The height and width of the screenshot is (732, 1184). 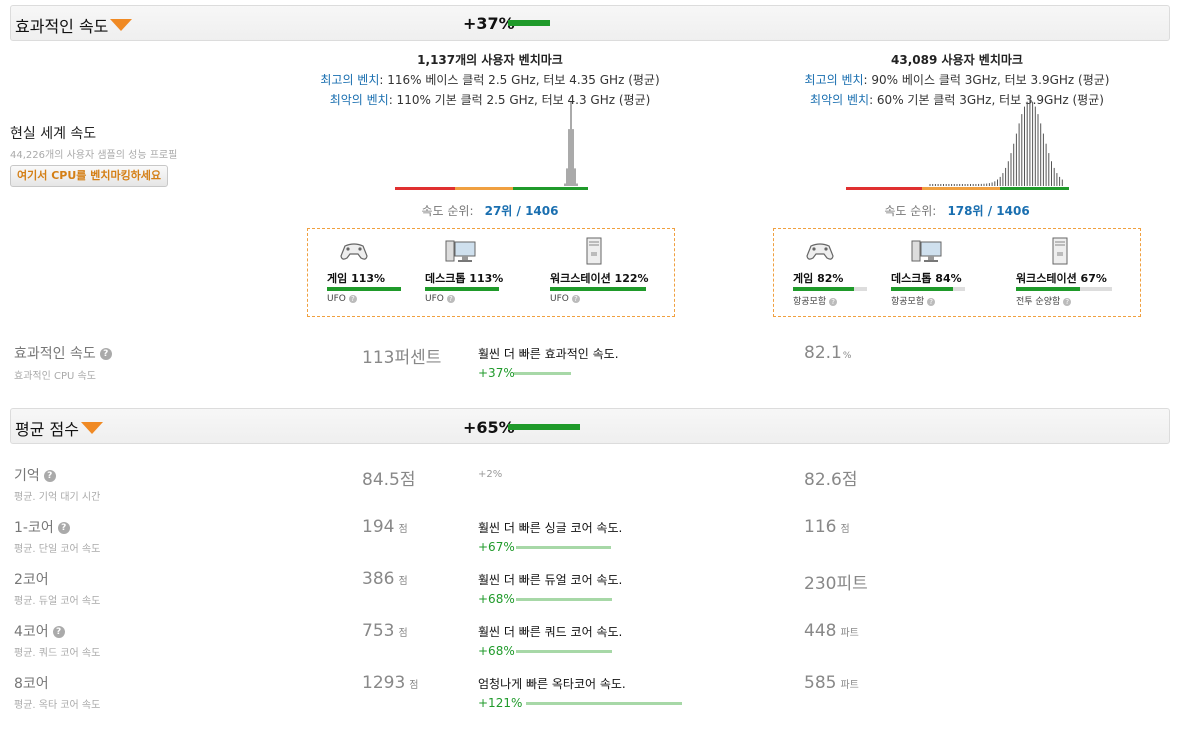 I want to click on score-desc: 훨씬 더 빠른 듀얼 코어 속도., so click(x=550, y=580).